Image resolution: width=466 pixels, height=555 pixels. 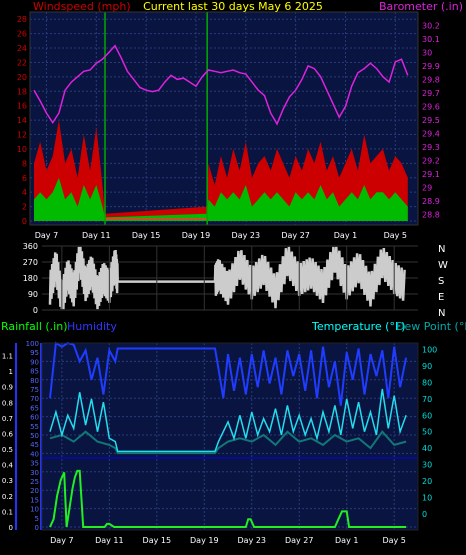 What do you see at coordinates (22, 106) in the screenshot?
I see `windspeed-tick: 16` at bounding box center [22, 106].